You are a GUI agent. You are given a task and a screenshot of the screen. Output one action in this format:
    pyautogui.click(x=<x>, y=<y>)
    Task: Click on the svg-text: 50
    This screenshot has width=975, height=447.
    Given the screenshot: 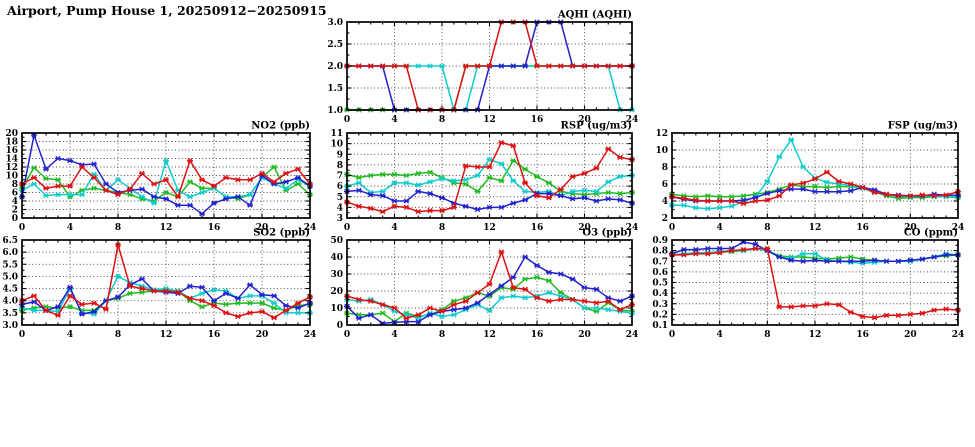 What is the action you would take?
    pyautogui.click(x=336, y=241)
    